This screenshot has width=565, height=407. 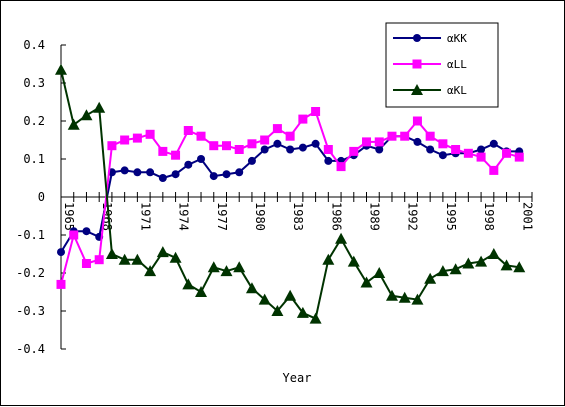 What do you see at coordinates (336, 216) in the screenshot?
I see `x-tick-label: 1986` at bounding box center [336, 216].